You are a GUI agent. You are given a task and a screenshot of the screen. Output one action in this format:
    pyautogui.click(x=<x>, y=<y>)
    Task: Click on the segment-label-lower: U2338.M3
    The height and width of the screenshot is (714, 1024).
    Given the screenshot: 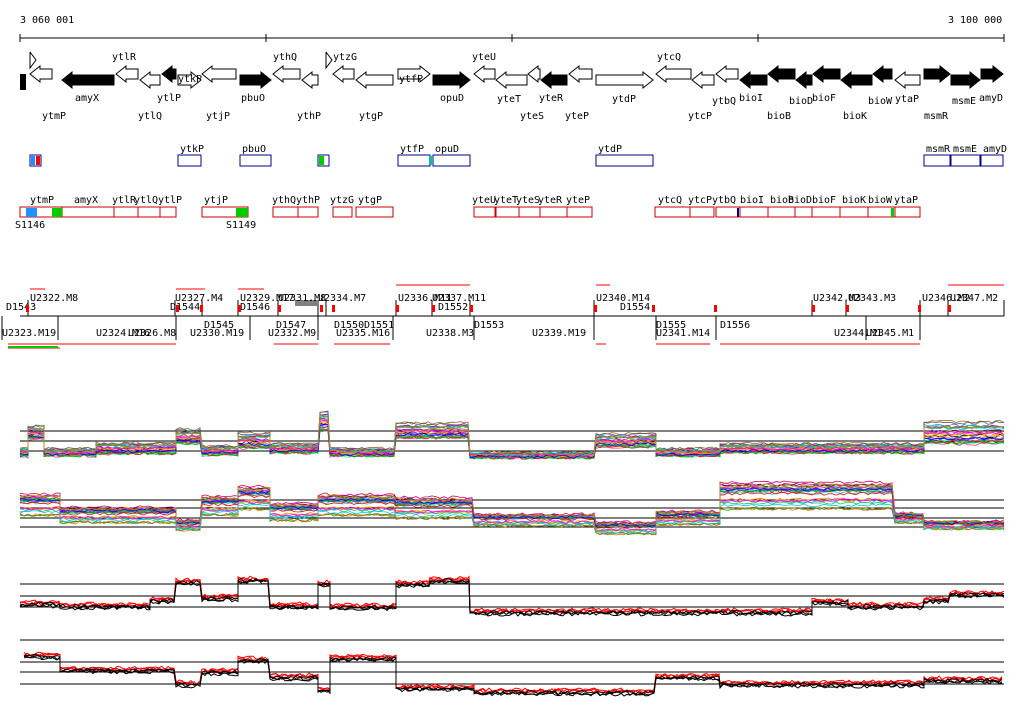 What is the action you would take?
    pyautogui.click(x=450, y=333)
    